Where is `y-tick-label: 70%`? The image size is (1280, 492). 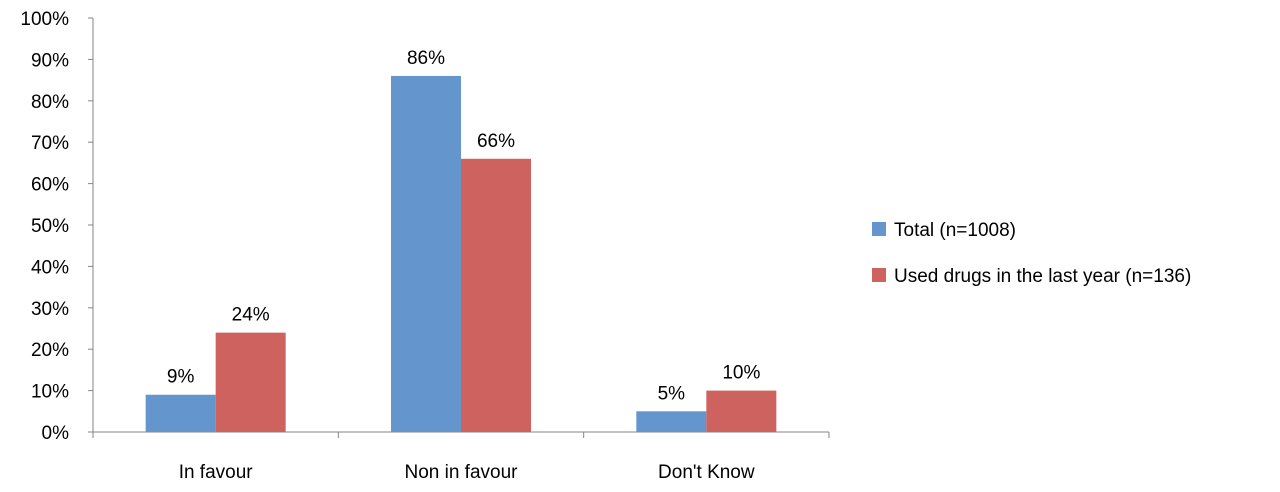
y-tick-label: 70% is located at coordinates (50, 143).